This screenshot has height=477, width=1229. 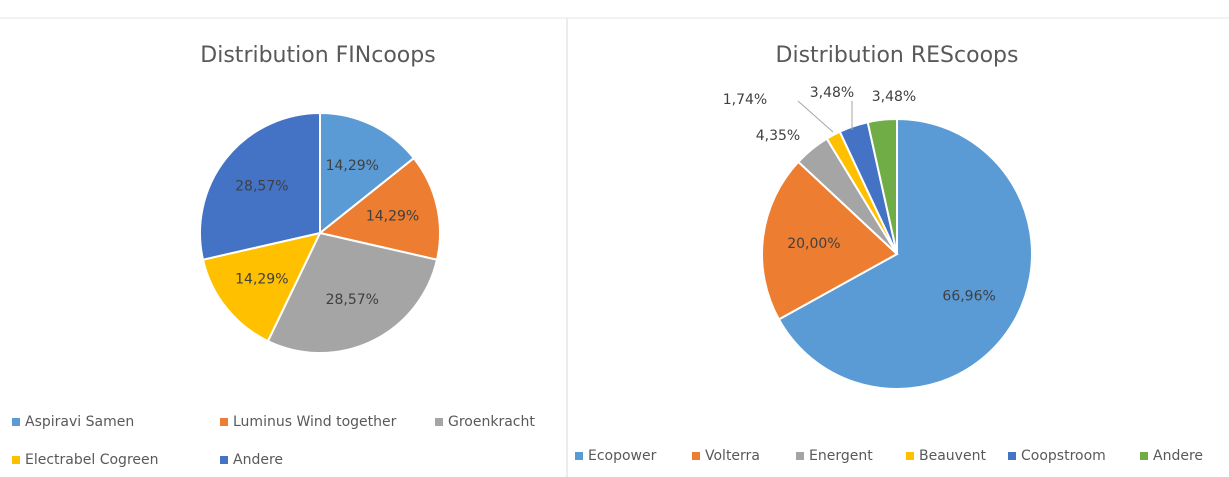 What do you see at coordinates (317, 55) in the screenshot?
I see `chart-title: Distribution FINcoops` at bounding box center [317, 55].